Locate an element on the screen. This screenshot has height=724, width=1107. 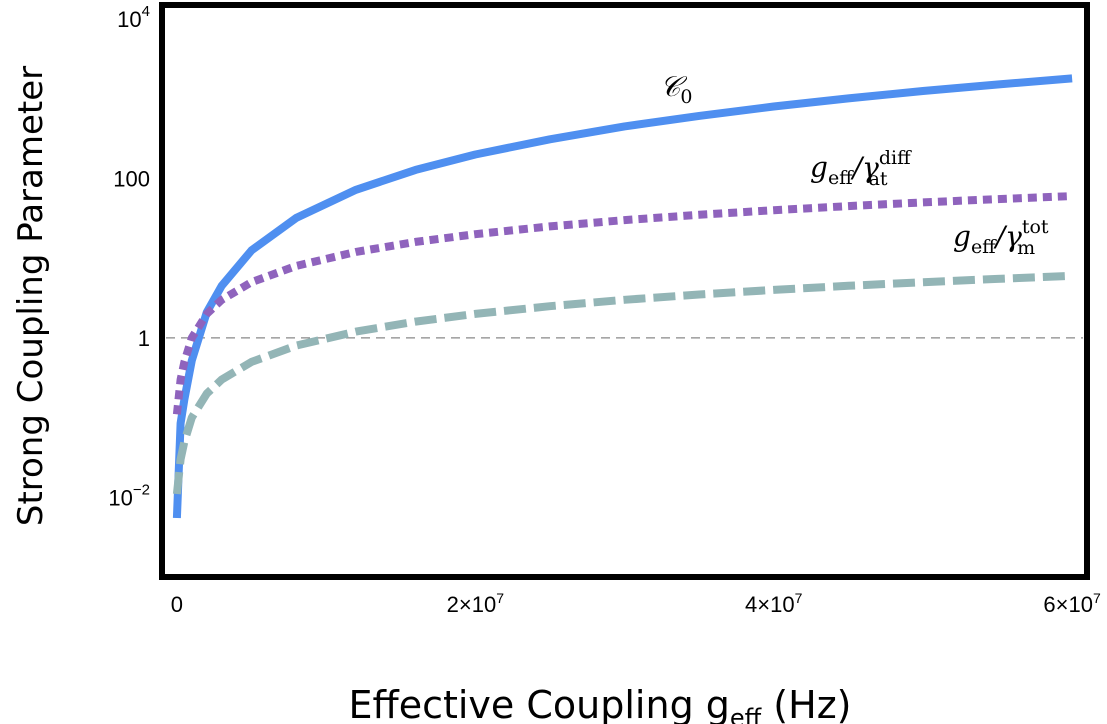
series-label-1: 𝒞0 is located at coordinates (676, 89).